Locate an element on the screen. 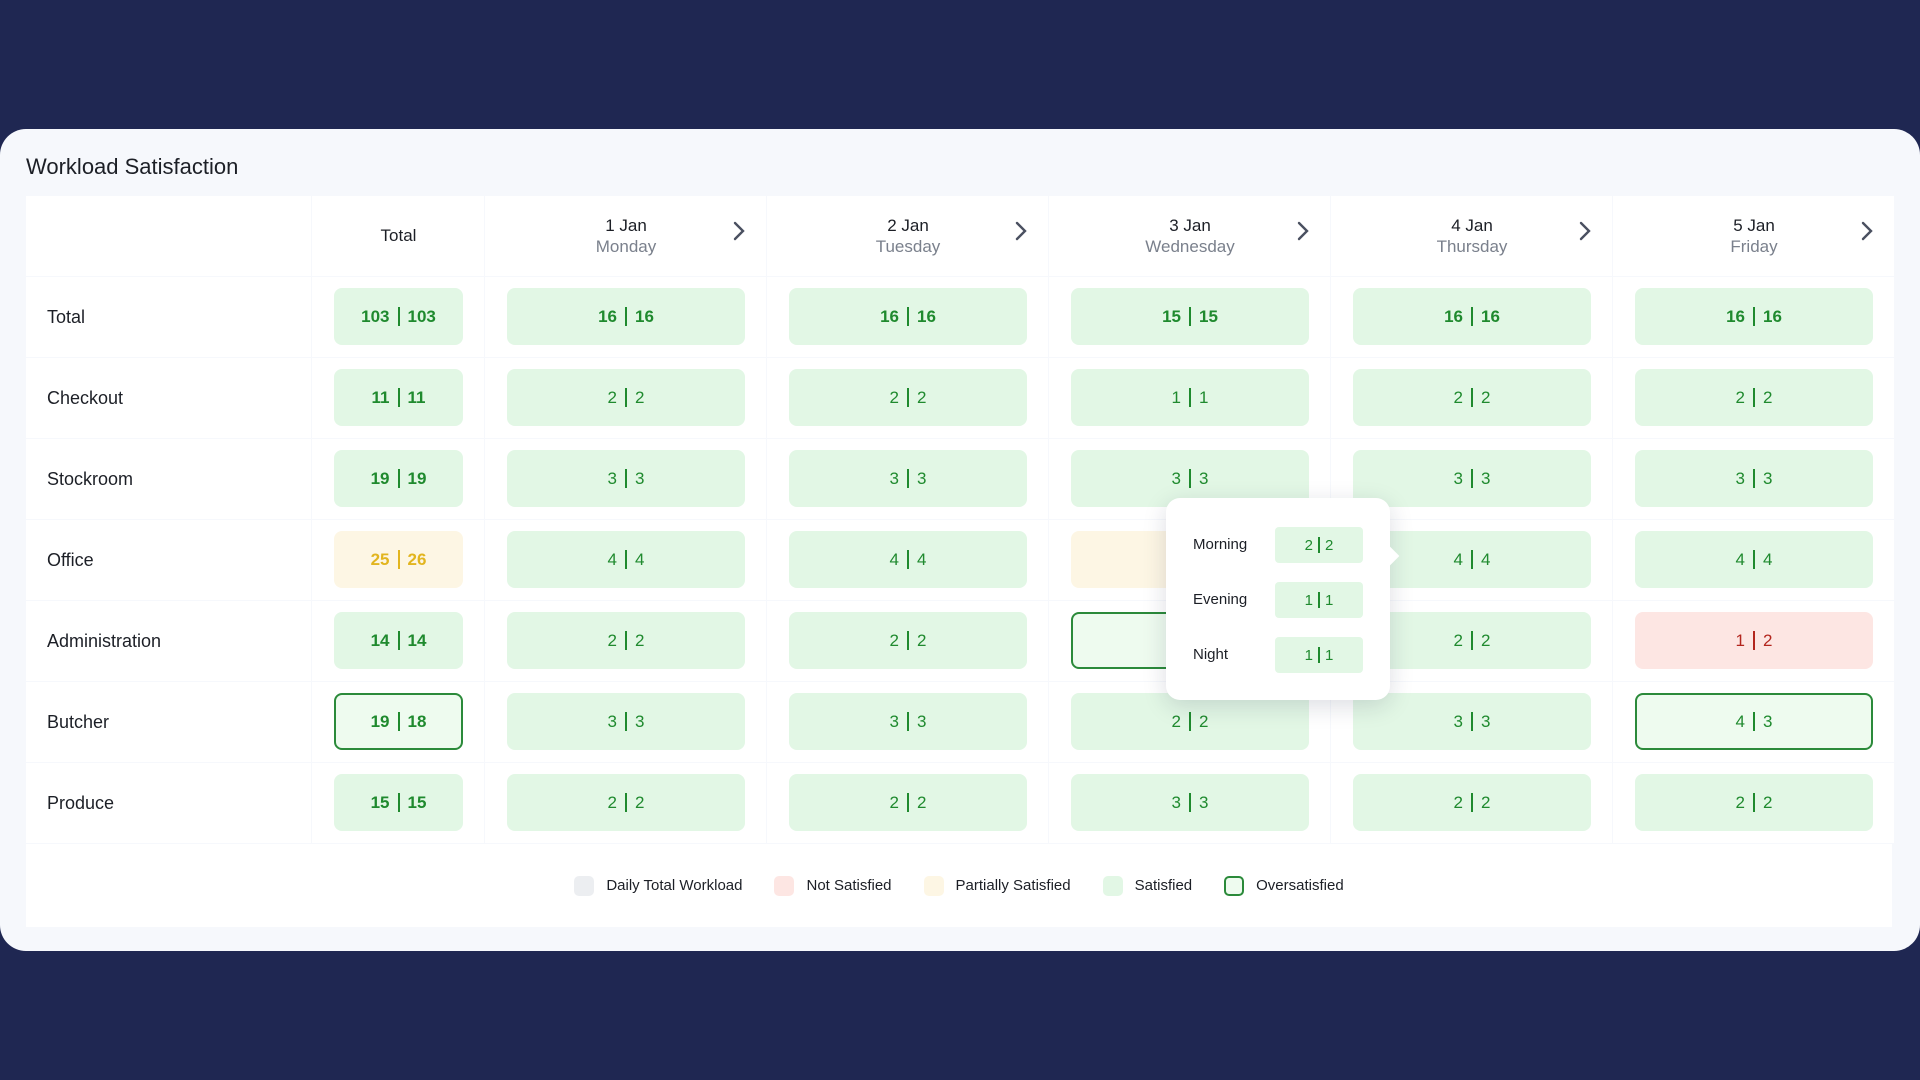 The width and height of the screenshot is (1920, 1080). value-b: 15 is located at coordinates (1208, 316).